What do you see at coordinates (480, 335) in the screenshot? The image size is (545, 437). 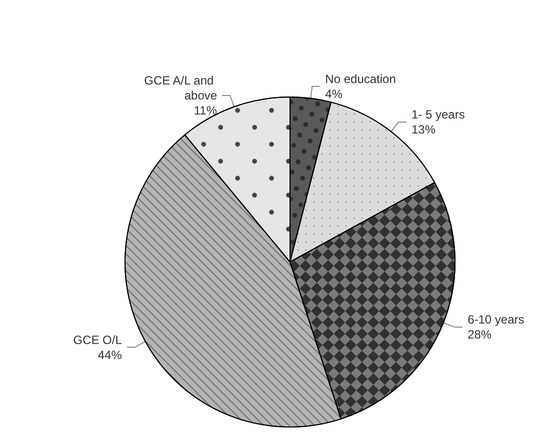 I see `data-label: 28%` at bounding box center [480, 335].